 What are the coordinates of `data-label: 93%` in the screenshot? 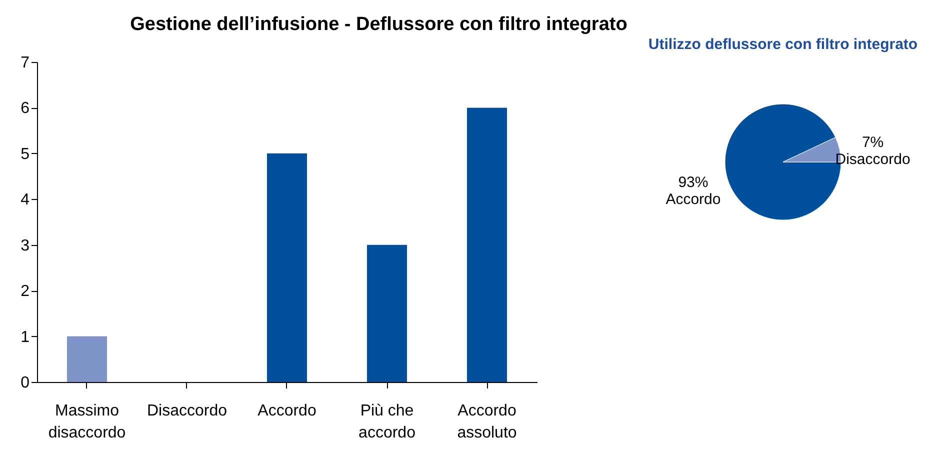 It's located at (693, 183).